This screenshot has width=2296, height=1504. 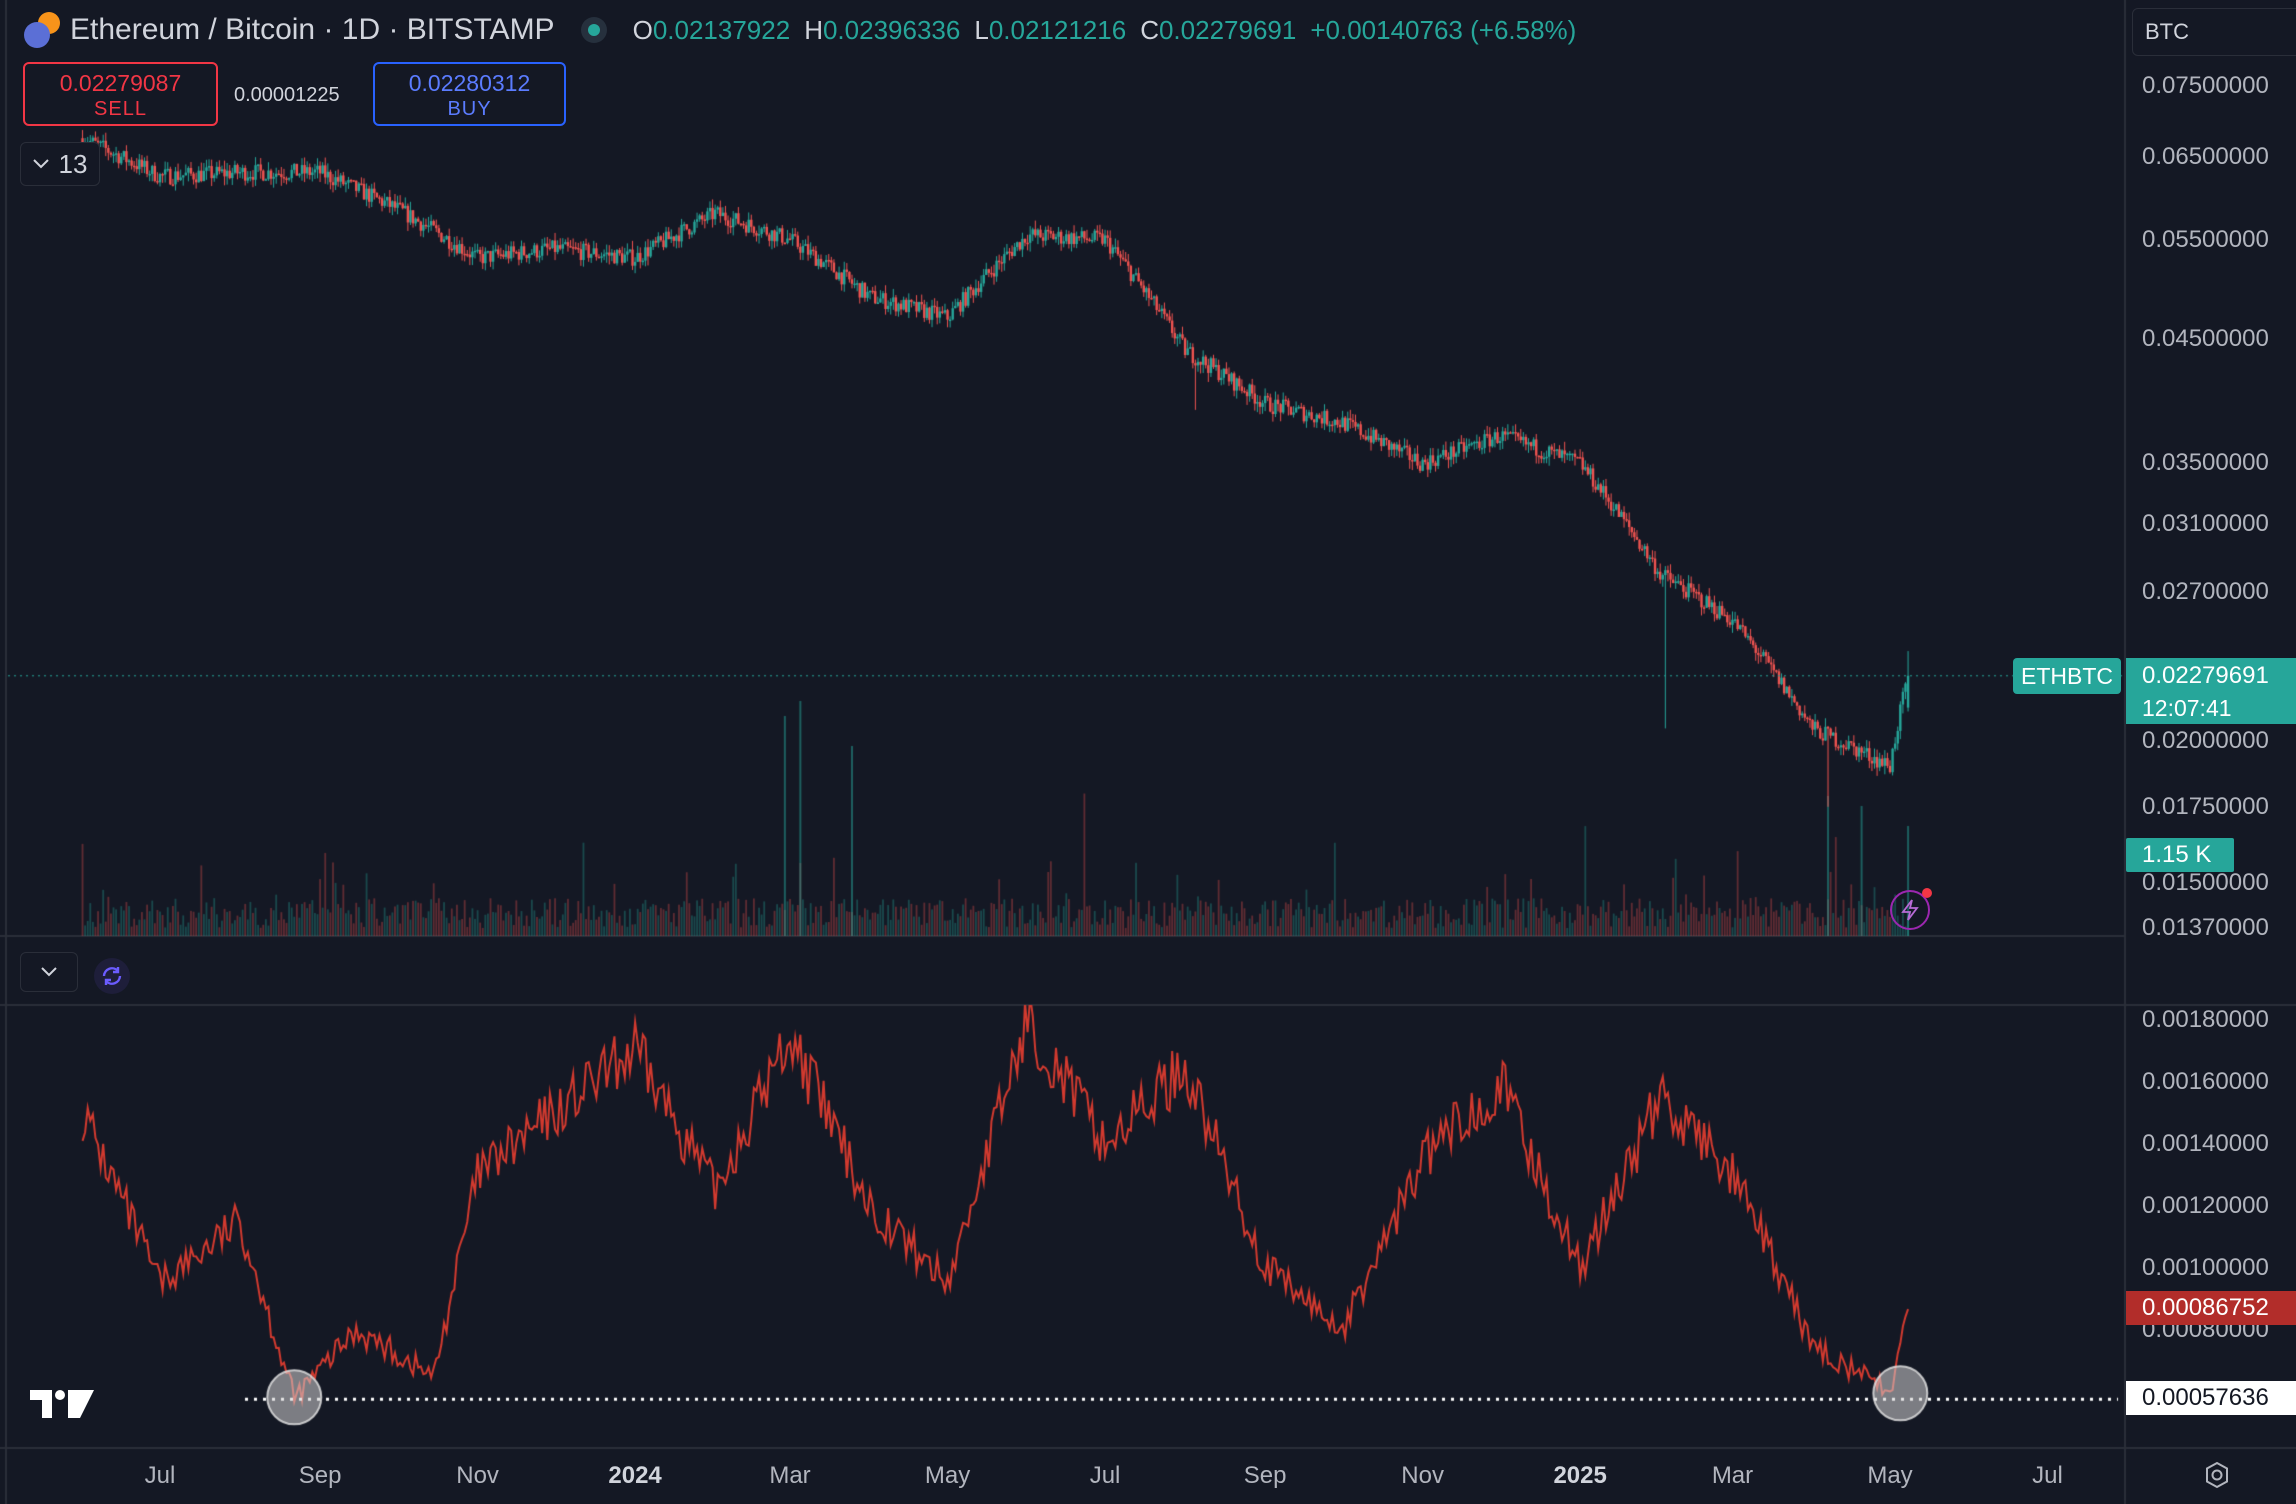 I want to click on time-axis-label: 2024, so click(x=635, y=1475).